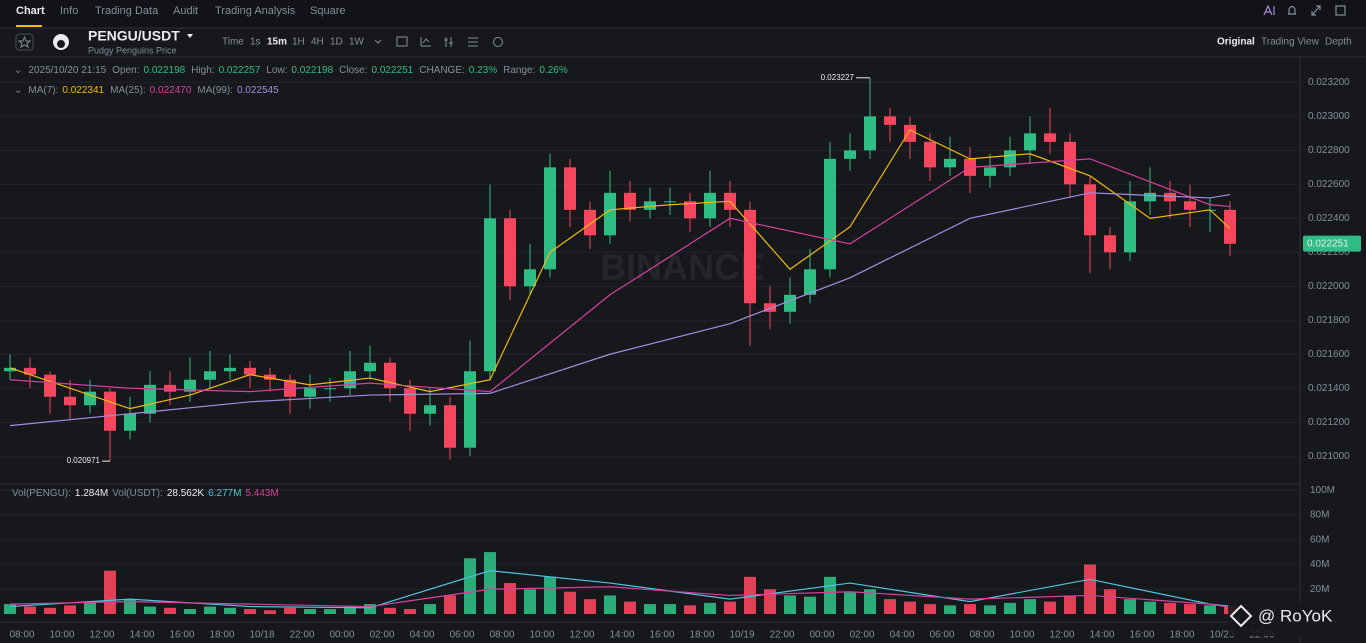 Image resolution: width=1366 pixels, height=643 pixels. Describe the element at coordinates (127, 11) in the screenshot. I see `nav-tab: Trading Data` at that location.